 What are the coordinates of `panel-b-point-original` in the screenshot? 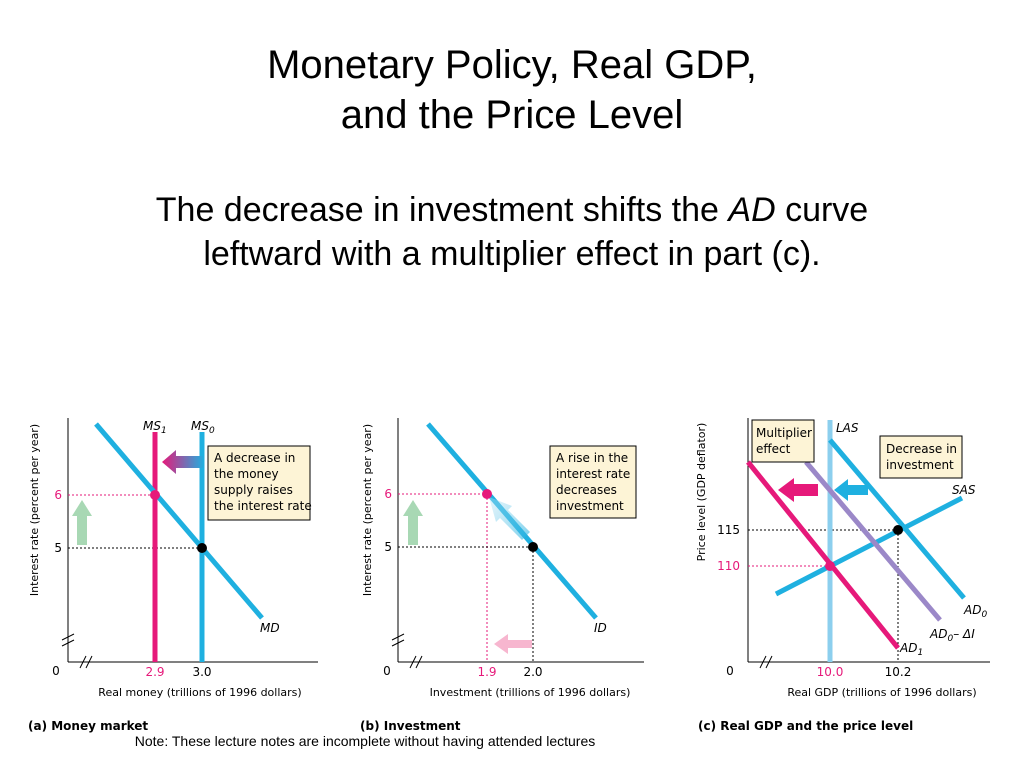 It's located at (533, 547).